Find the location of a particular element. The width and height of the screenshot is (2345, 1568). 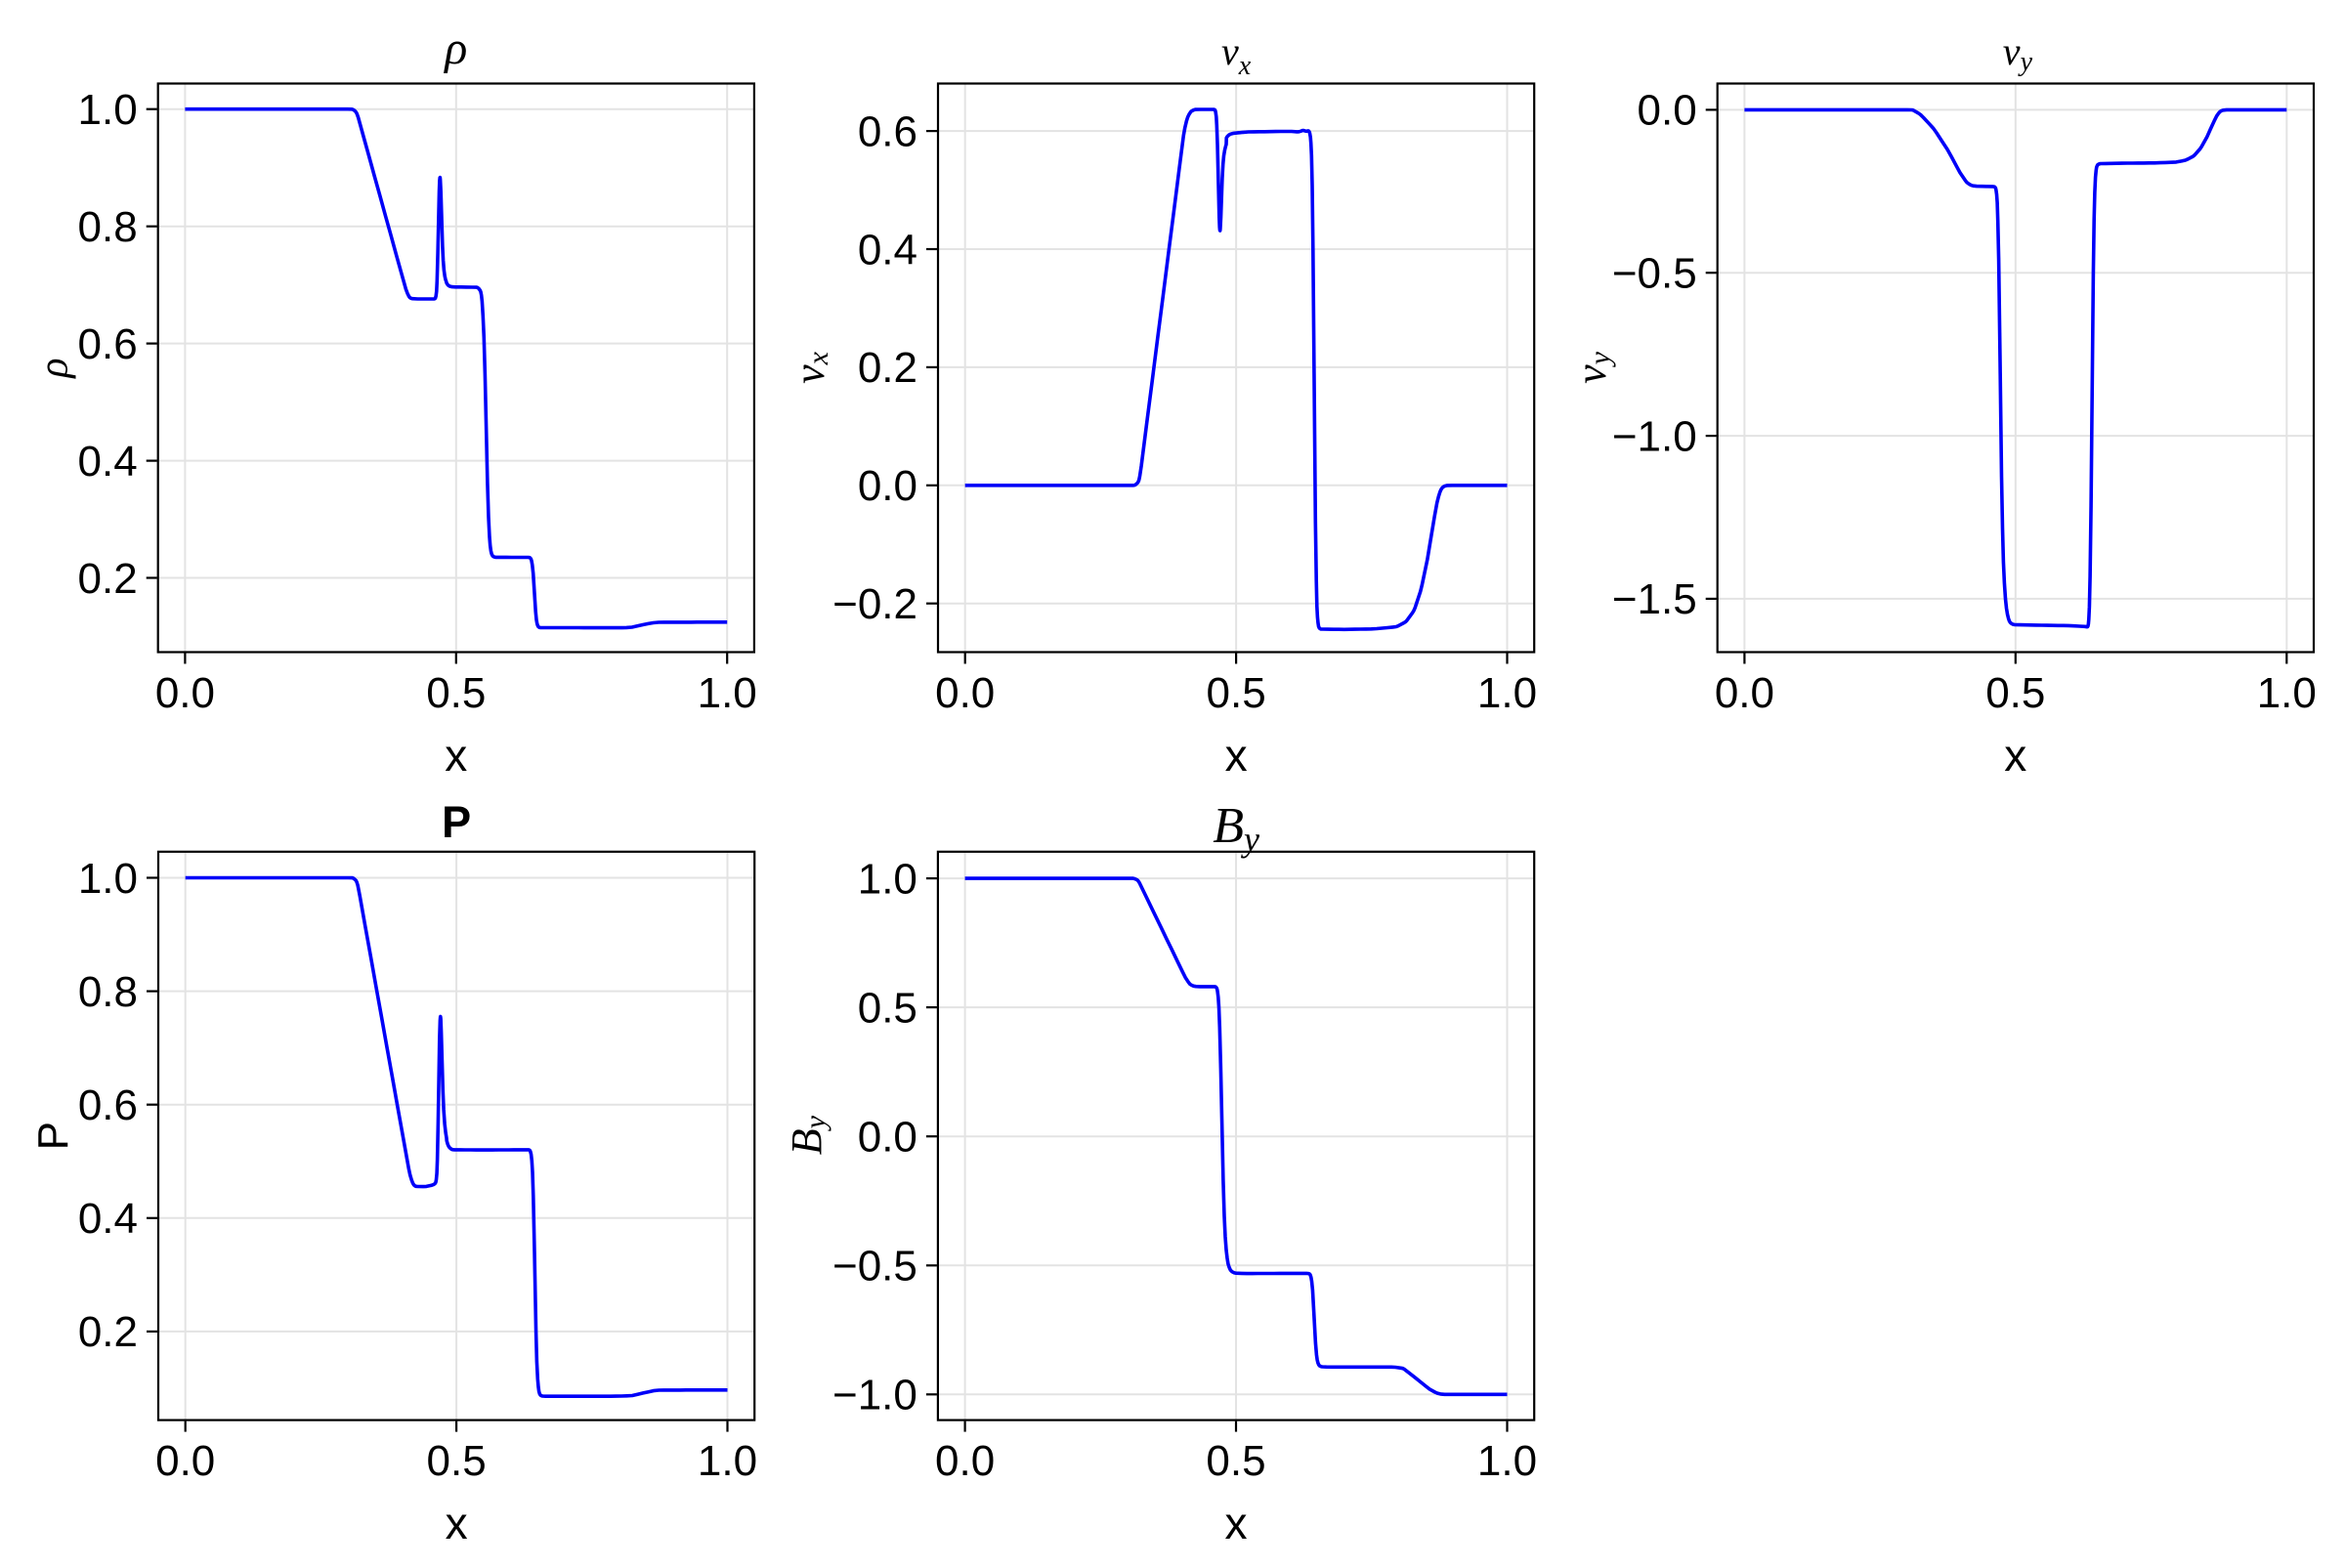

svg-text: By is located at coordinates (807, 1135).